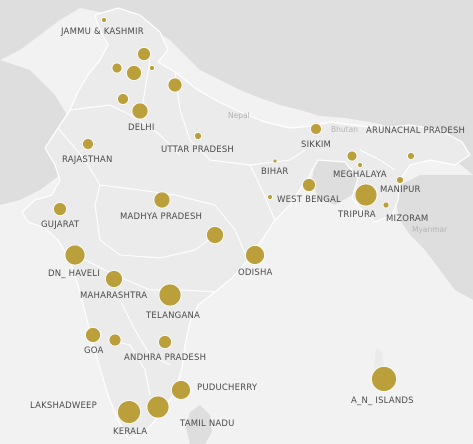  Describe the element at coordinates (141, 128) in the screenshot. I see `state-label-delhi: DELHI` at that location.